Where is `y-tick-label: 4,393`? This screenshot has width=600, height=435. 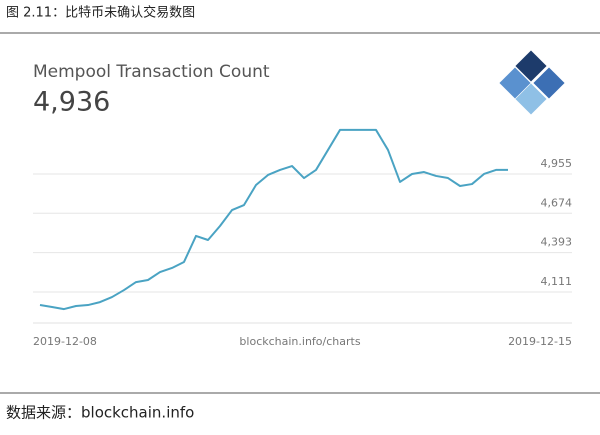 y-tick-label: 4,393 is located at coordinates (557, 242).